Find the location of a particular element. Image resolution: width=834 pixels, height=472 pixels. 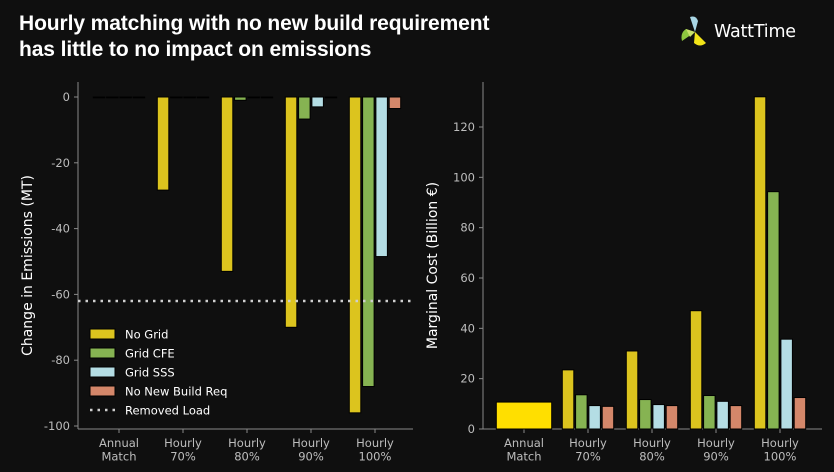

bar-no-new-build-req-annual-match is located at coordinates (139, 97).